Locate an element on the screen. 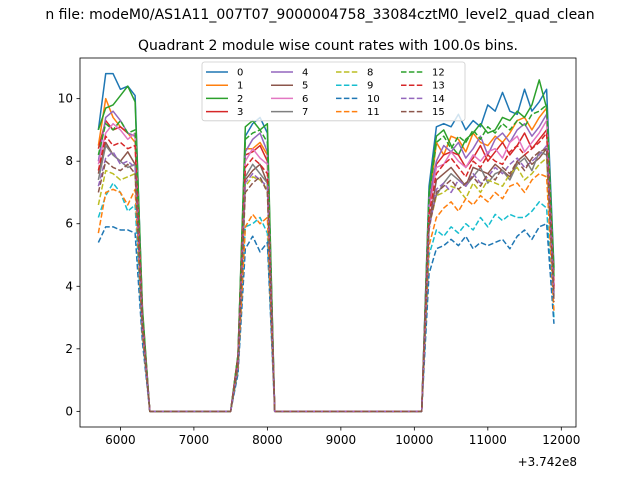 The width and height of the screenshot is (640, 484). y-tick-label: 10 is located at coordinates (65, 99).